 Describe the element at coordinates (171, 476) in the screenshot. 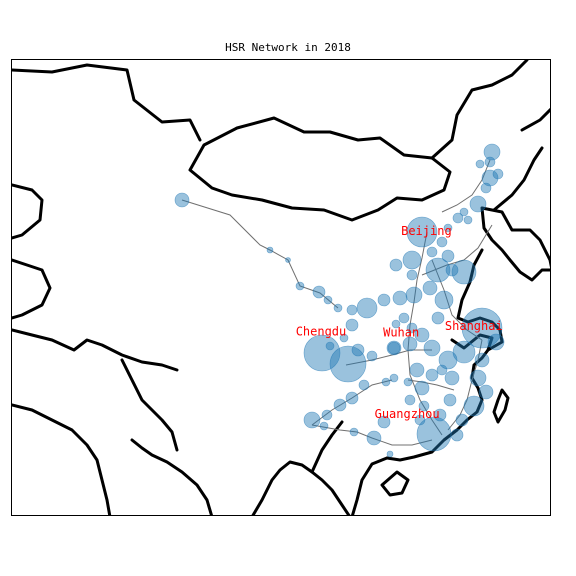

I see `coastline-myanmar` at that location.